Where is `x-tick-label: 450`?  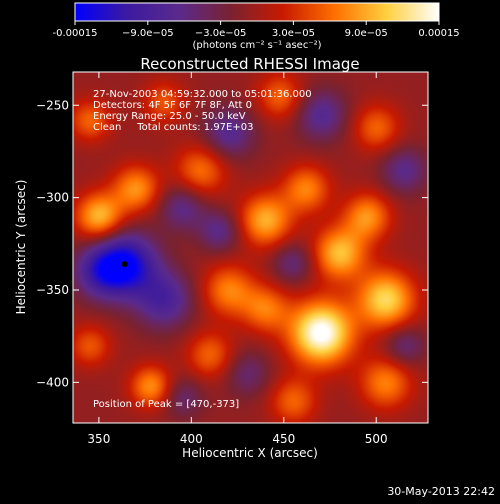
x-tick-label: 450 is located at coordinates (283, 439).